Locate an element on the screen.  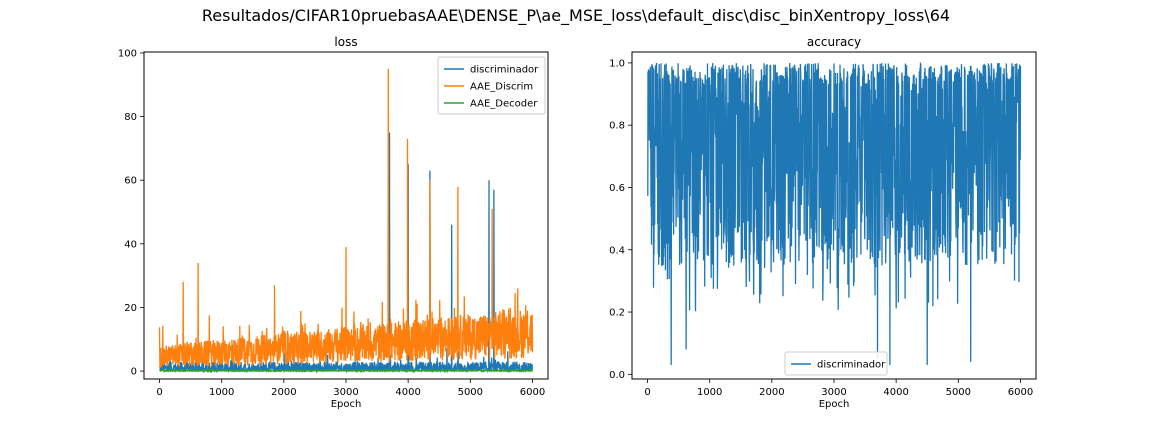
loss-plot-xlabel: Epoch is located at coordinates (346, 404).